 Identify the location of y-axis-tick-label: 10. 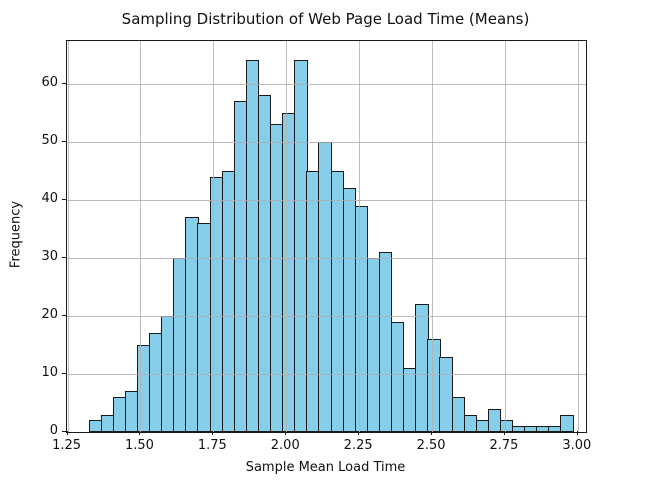
(49, 372).